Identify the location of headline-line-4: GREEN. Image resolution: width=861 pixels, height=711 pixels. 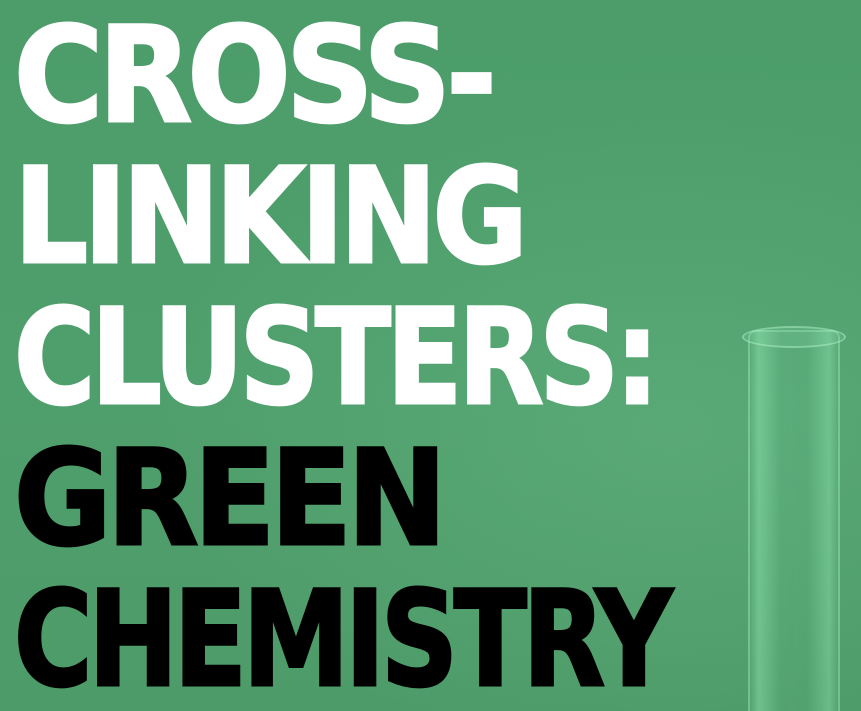
(230, 499).